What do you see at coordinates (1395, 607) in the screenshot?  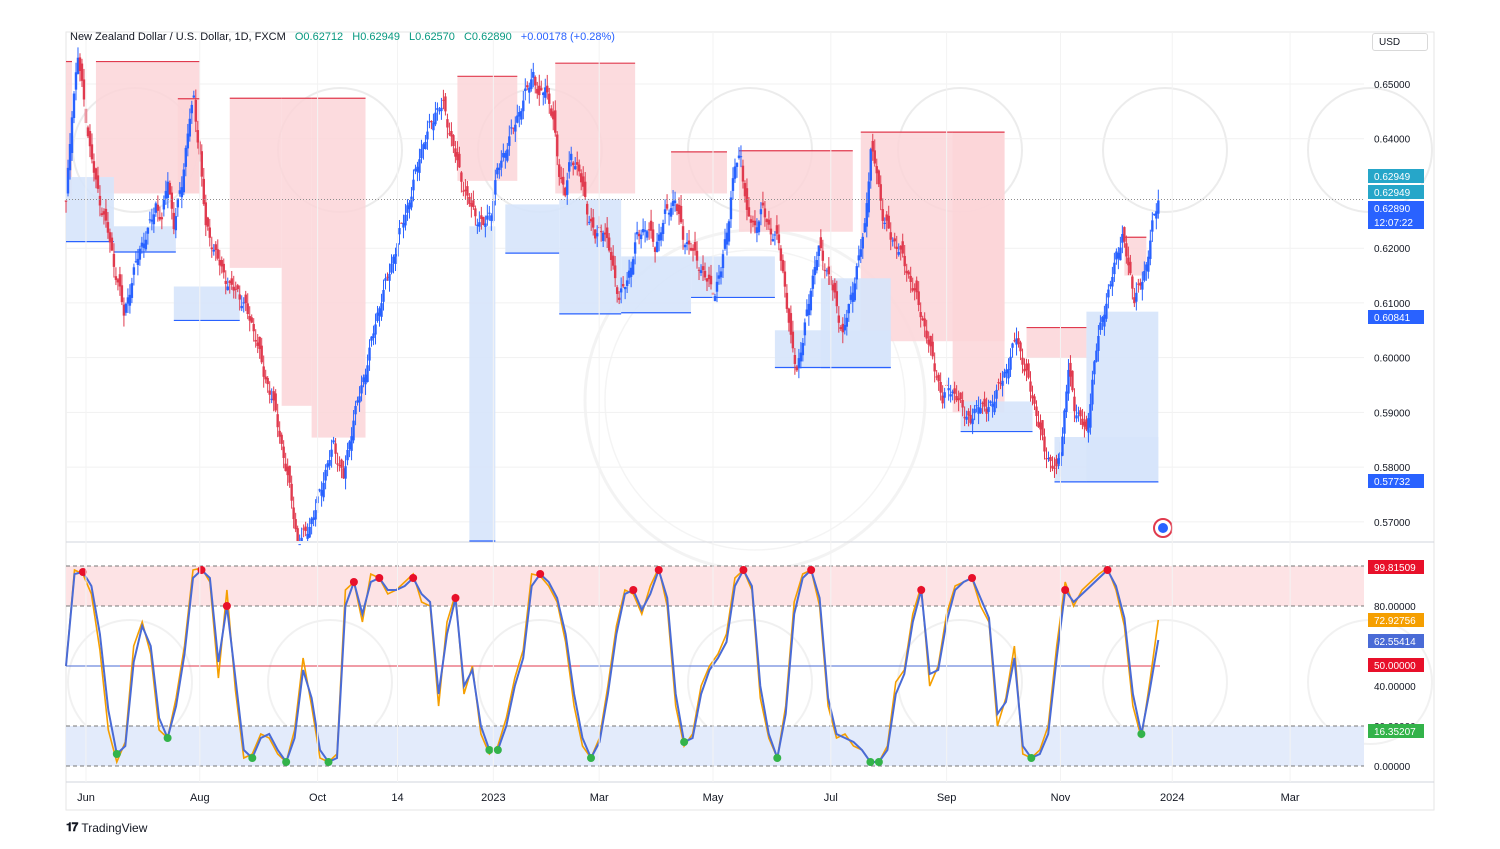 I see `stoch-tick-label: 80.00000` at bounding box center [1395, 607].